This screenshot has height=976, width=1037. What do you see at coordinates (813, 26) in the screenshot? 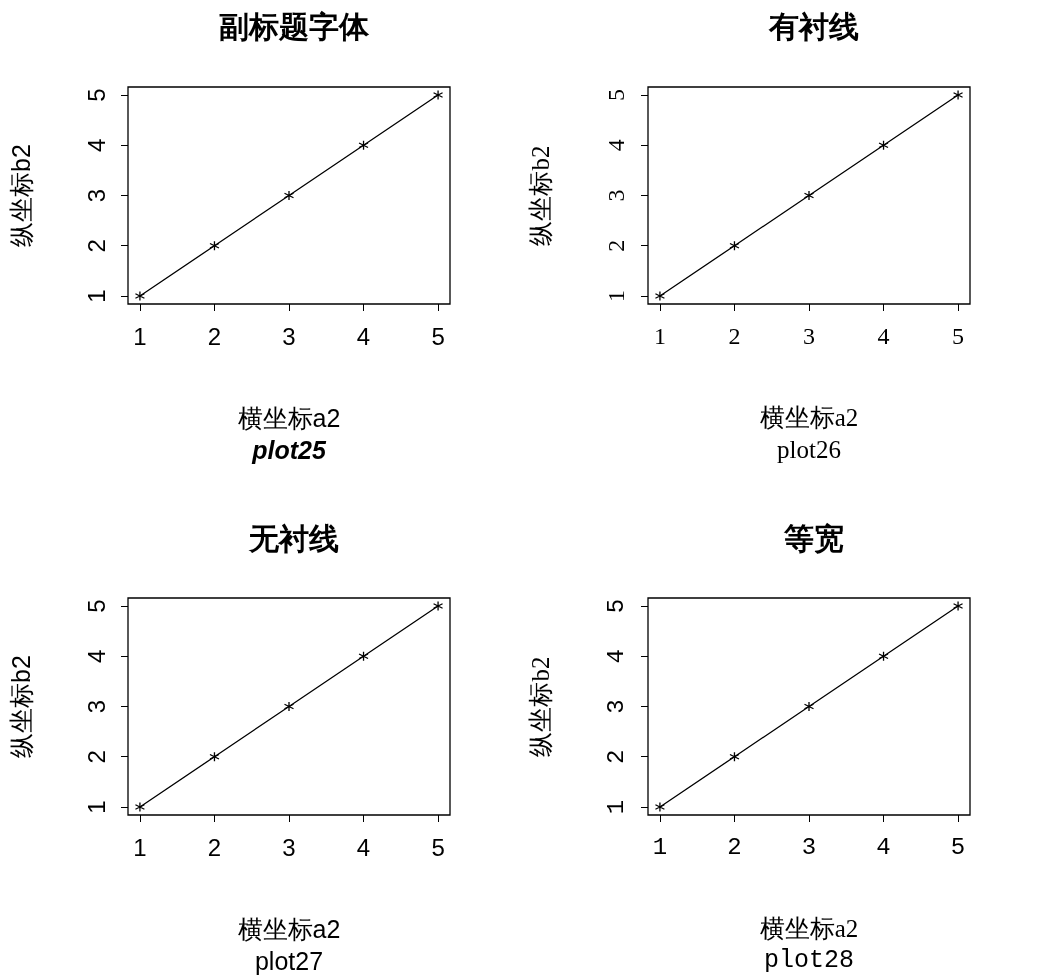
I see `chart-title: 有衬线` at bounding box center [813, 26].